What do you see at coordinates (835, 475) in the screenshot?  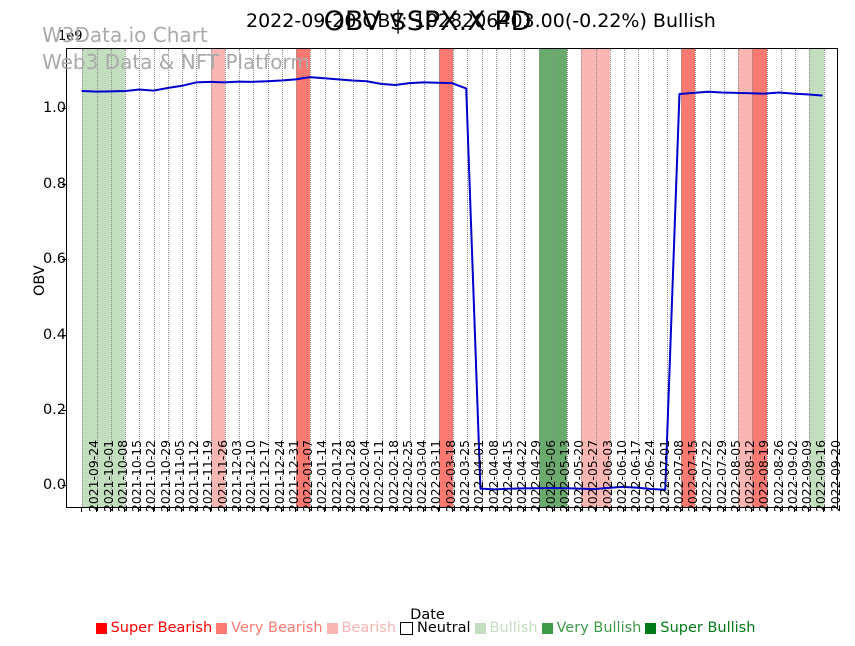 I see `x-axis-tick-label: 2022-09-20` at bounding box center [835, 475].